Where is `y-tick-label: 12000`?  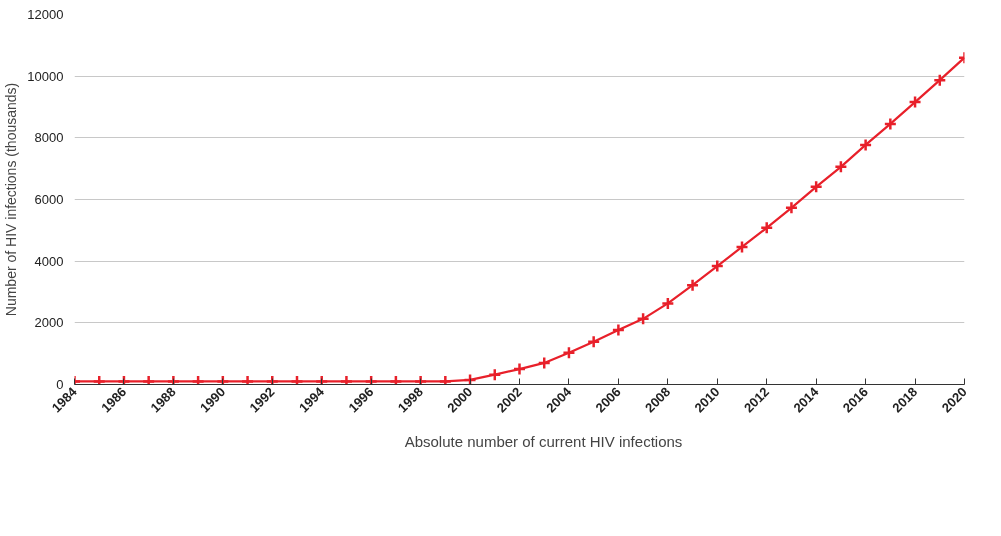
y-tick-label: 12000 is located at coordinates (45, 14).